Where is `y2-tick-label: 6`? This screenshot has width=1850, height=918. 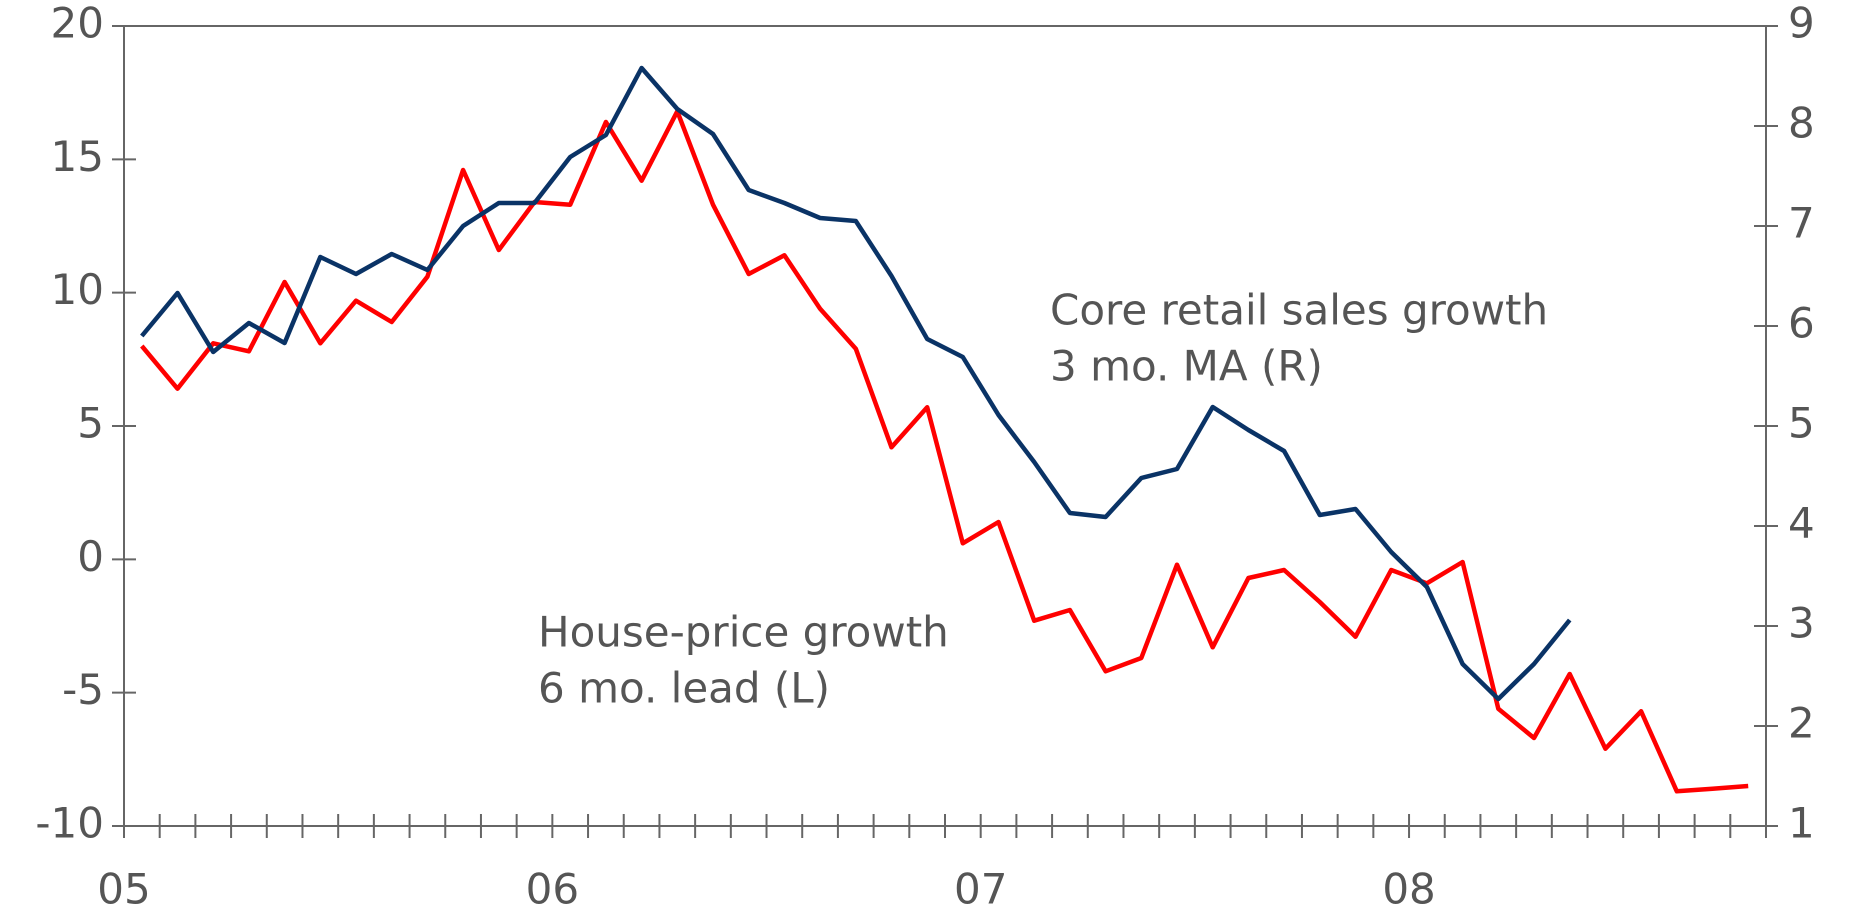
y2-tick-label: 6 is located at coordinates (1801, 323).